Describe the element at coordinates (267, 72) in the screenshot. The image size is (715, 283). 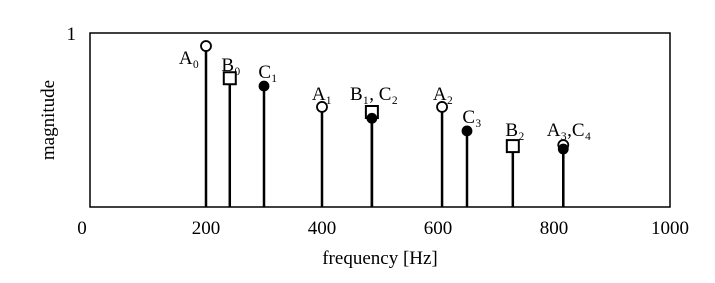
I see `annotation: C₁` at that location.